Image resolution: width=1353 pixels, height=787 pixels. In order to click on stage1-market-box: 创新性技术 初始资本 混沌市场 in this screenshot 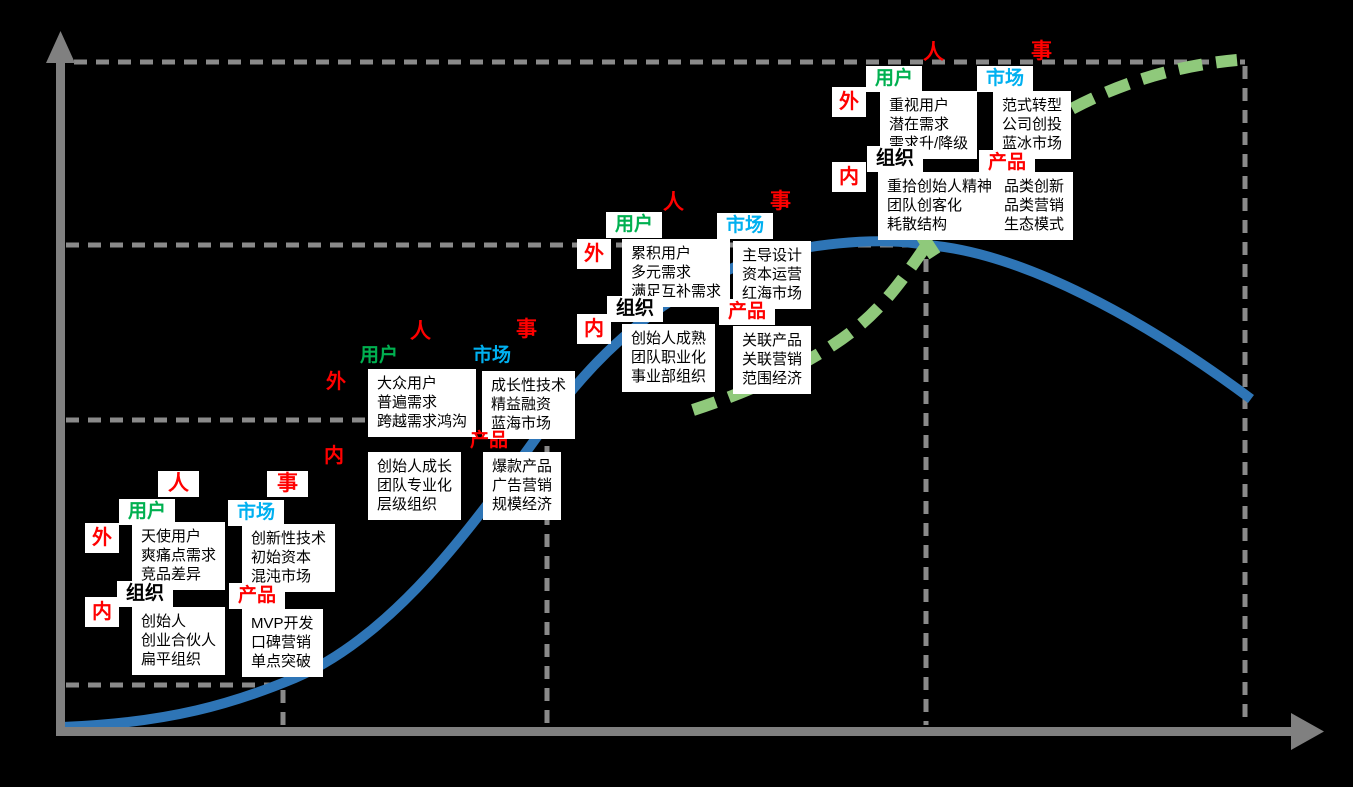, I will do `click(289, 558)`.